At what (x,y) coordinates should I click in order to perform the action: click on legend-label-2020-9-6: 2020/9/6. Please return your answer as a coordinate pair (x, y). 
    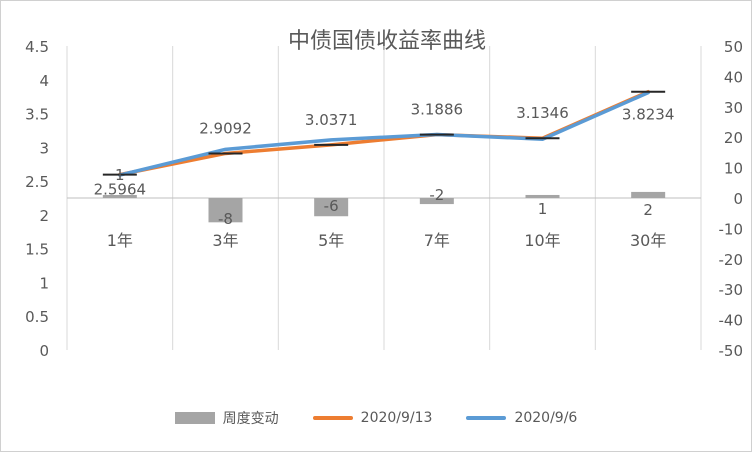
    Looking at the image, I should click on (546, 418).